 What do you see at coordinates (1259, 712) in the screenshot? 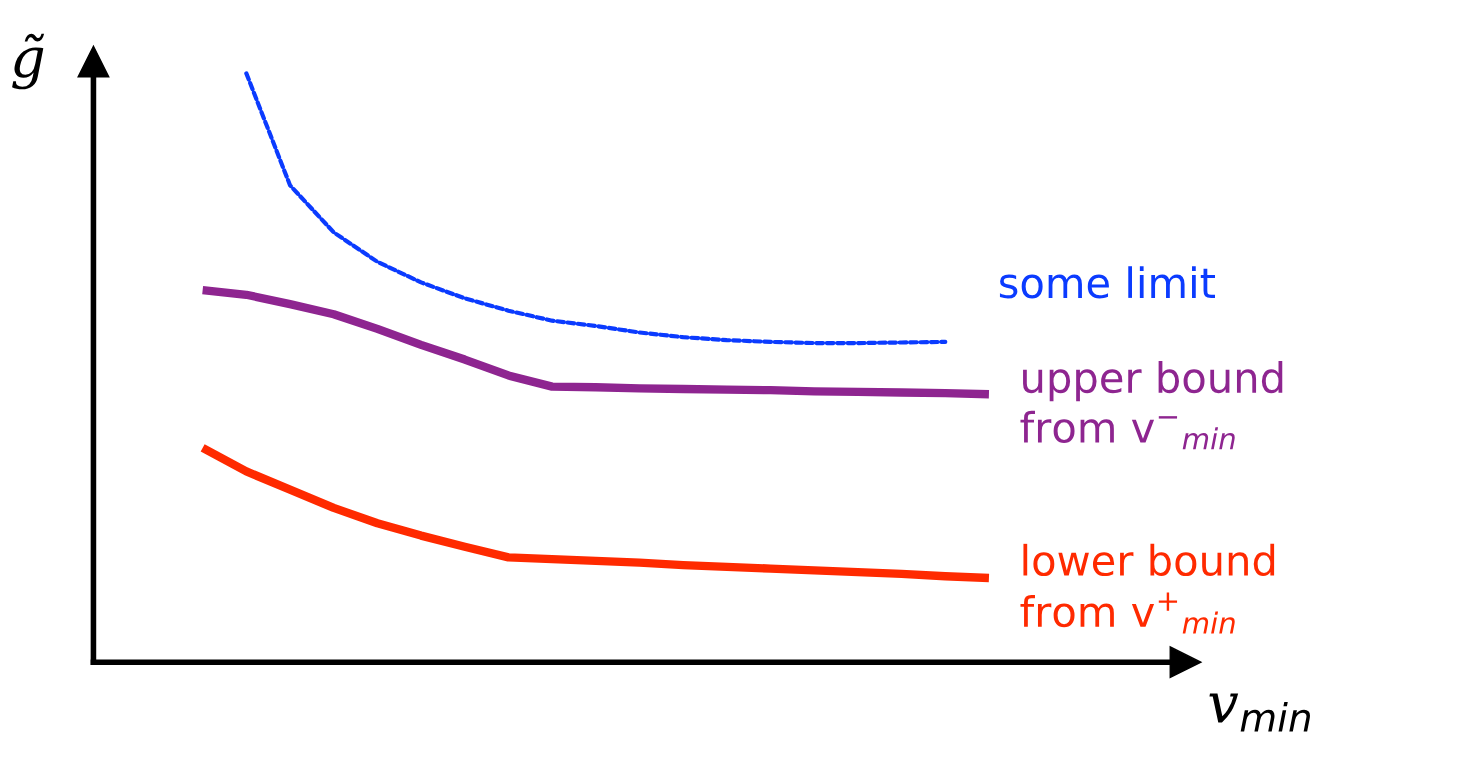
I see `x-axis-title: v$_{min}$` at bounding box center [1259, 712].